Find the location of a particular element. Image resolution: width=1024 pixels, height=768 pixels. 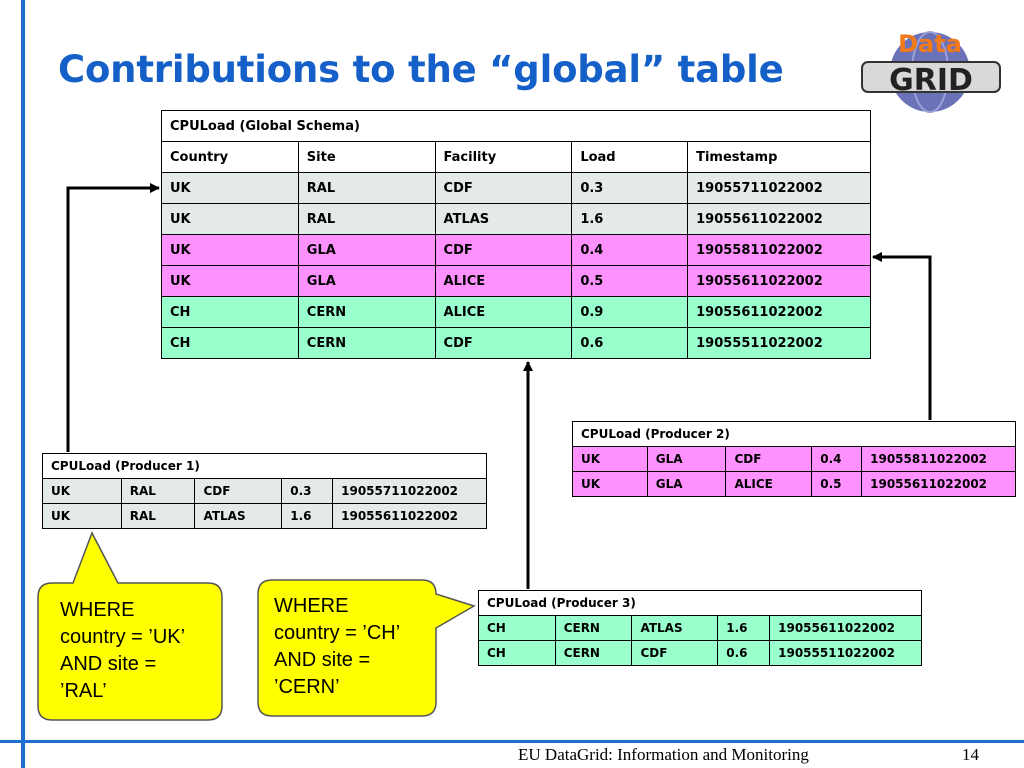

column-header: Country is located at coordinates (230, 157).